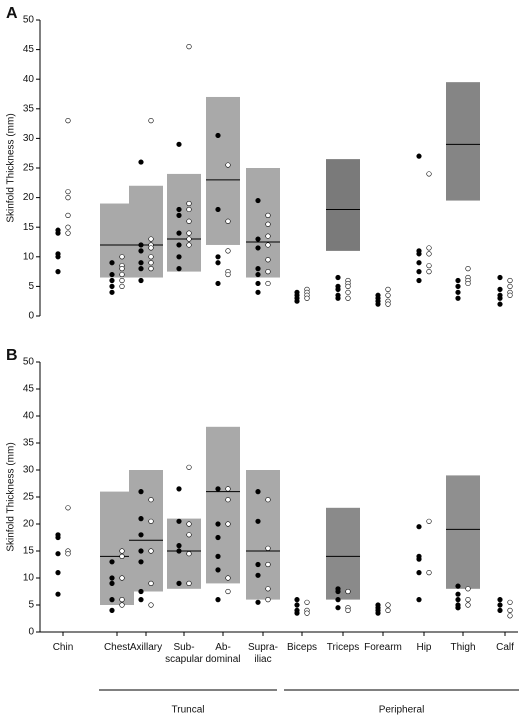 The height and width of the screenshot is (724, 520). What do you see at coordinates (29, 108) in the screenshot?
I see `y-tick-label: 35` at bounding box center [29, 108].